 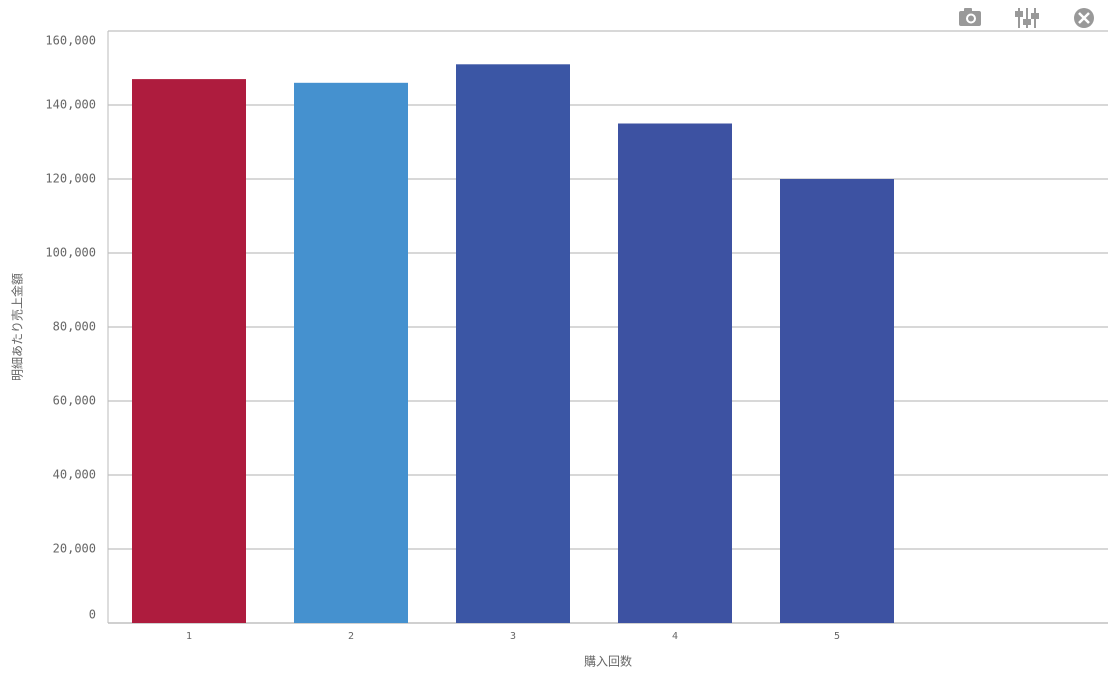 I want to click on y-tick-label: 40,000, so click(x=74, y=475).